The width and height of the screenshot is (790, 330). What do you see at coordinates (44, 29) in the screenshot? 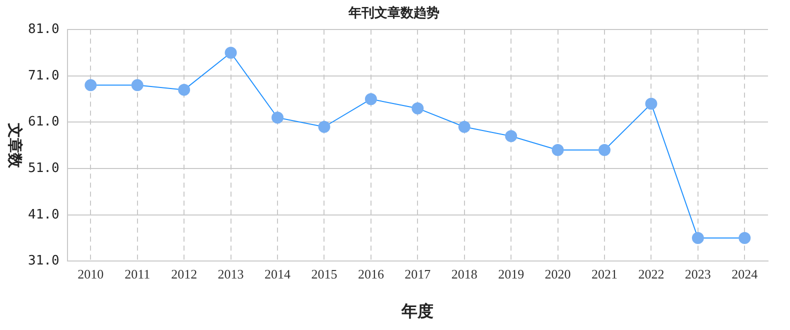
I see `y-tick-label: 81.0` at bounding box center [44, 29].